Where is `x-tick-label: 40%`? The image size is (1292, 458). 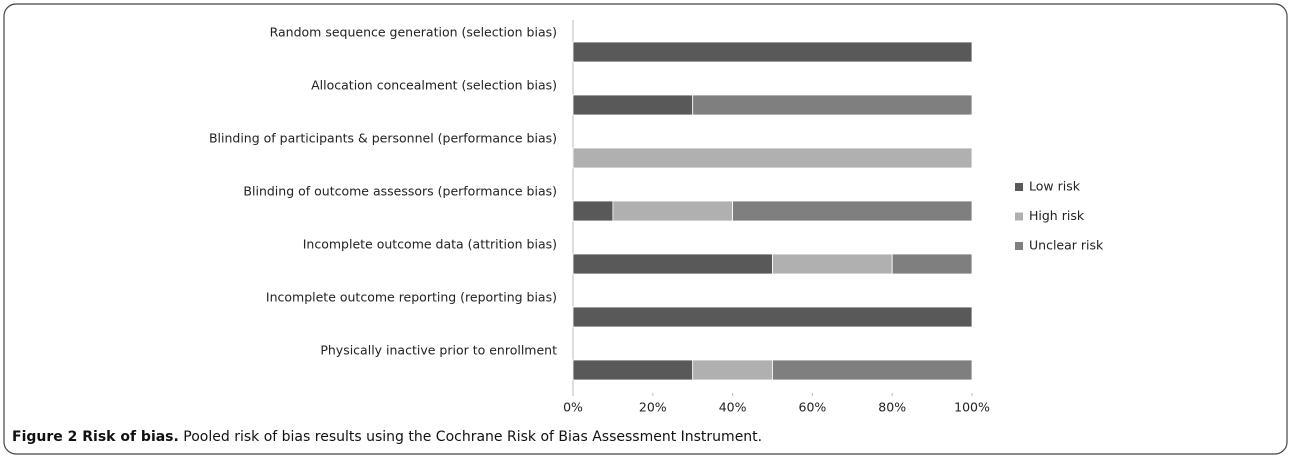
x-tick-label: 40% is located at coordinates (733, 407).